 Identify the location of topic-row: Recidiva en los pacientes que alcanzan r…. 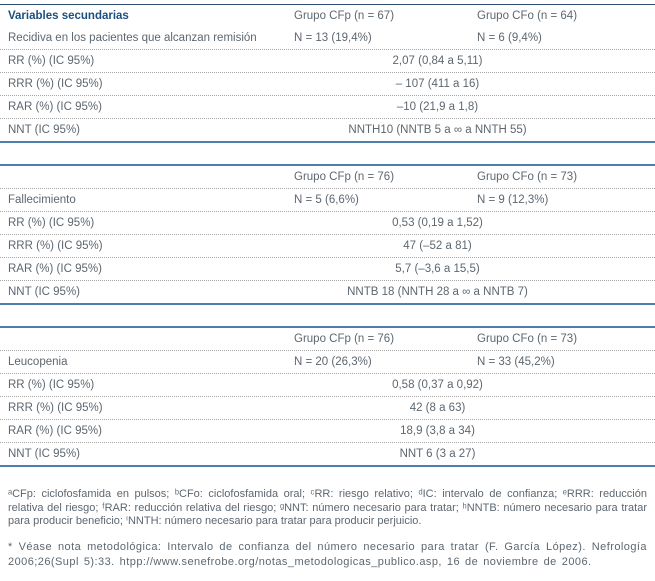
(327, 38).